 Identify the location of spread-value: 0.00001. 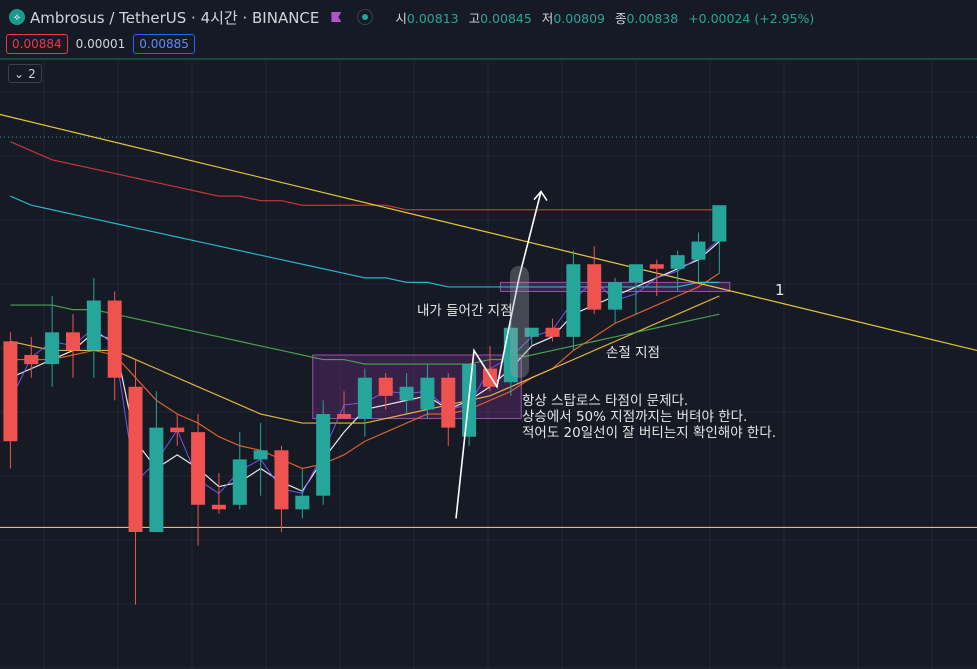
(100, 44).